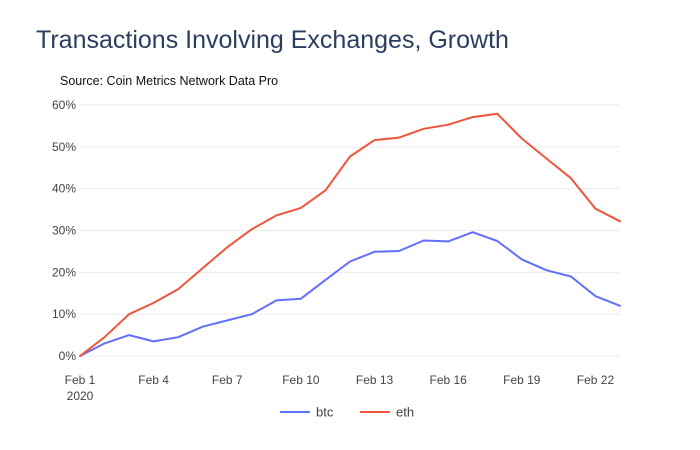 Image resolution: width=700 pixels, height=450 pixels. I want to click on y-tick-label: 30%, so click(64, 231).